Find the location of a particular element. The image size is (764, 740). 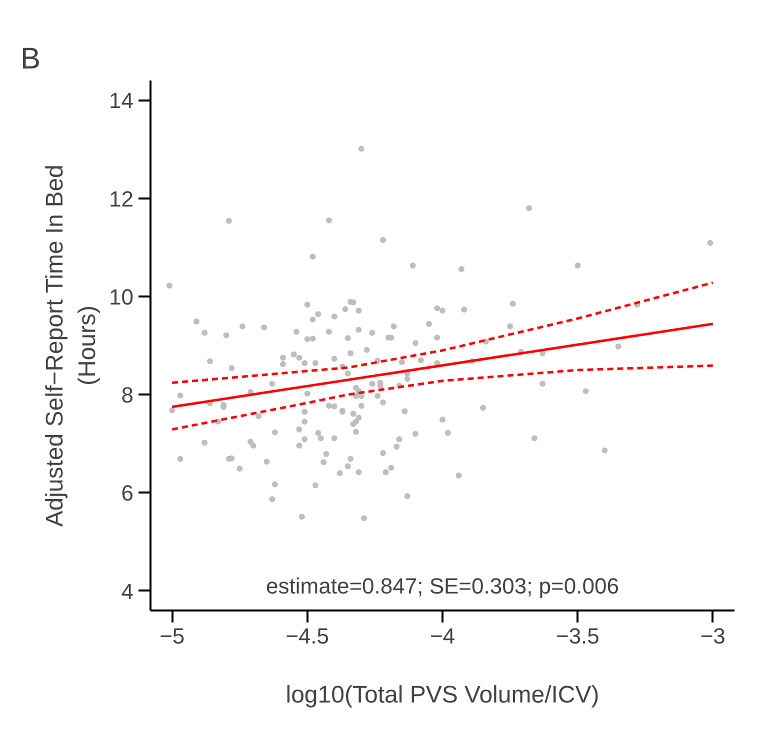

y-tick-label: 4 is located at coordinates (127, 591).